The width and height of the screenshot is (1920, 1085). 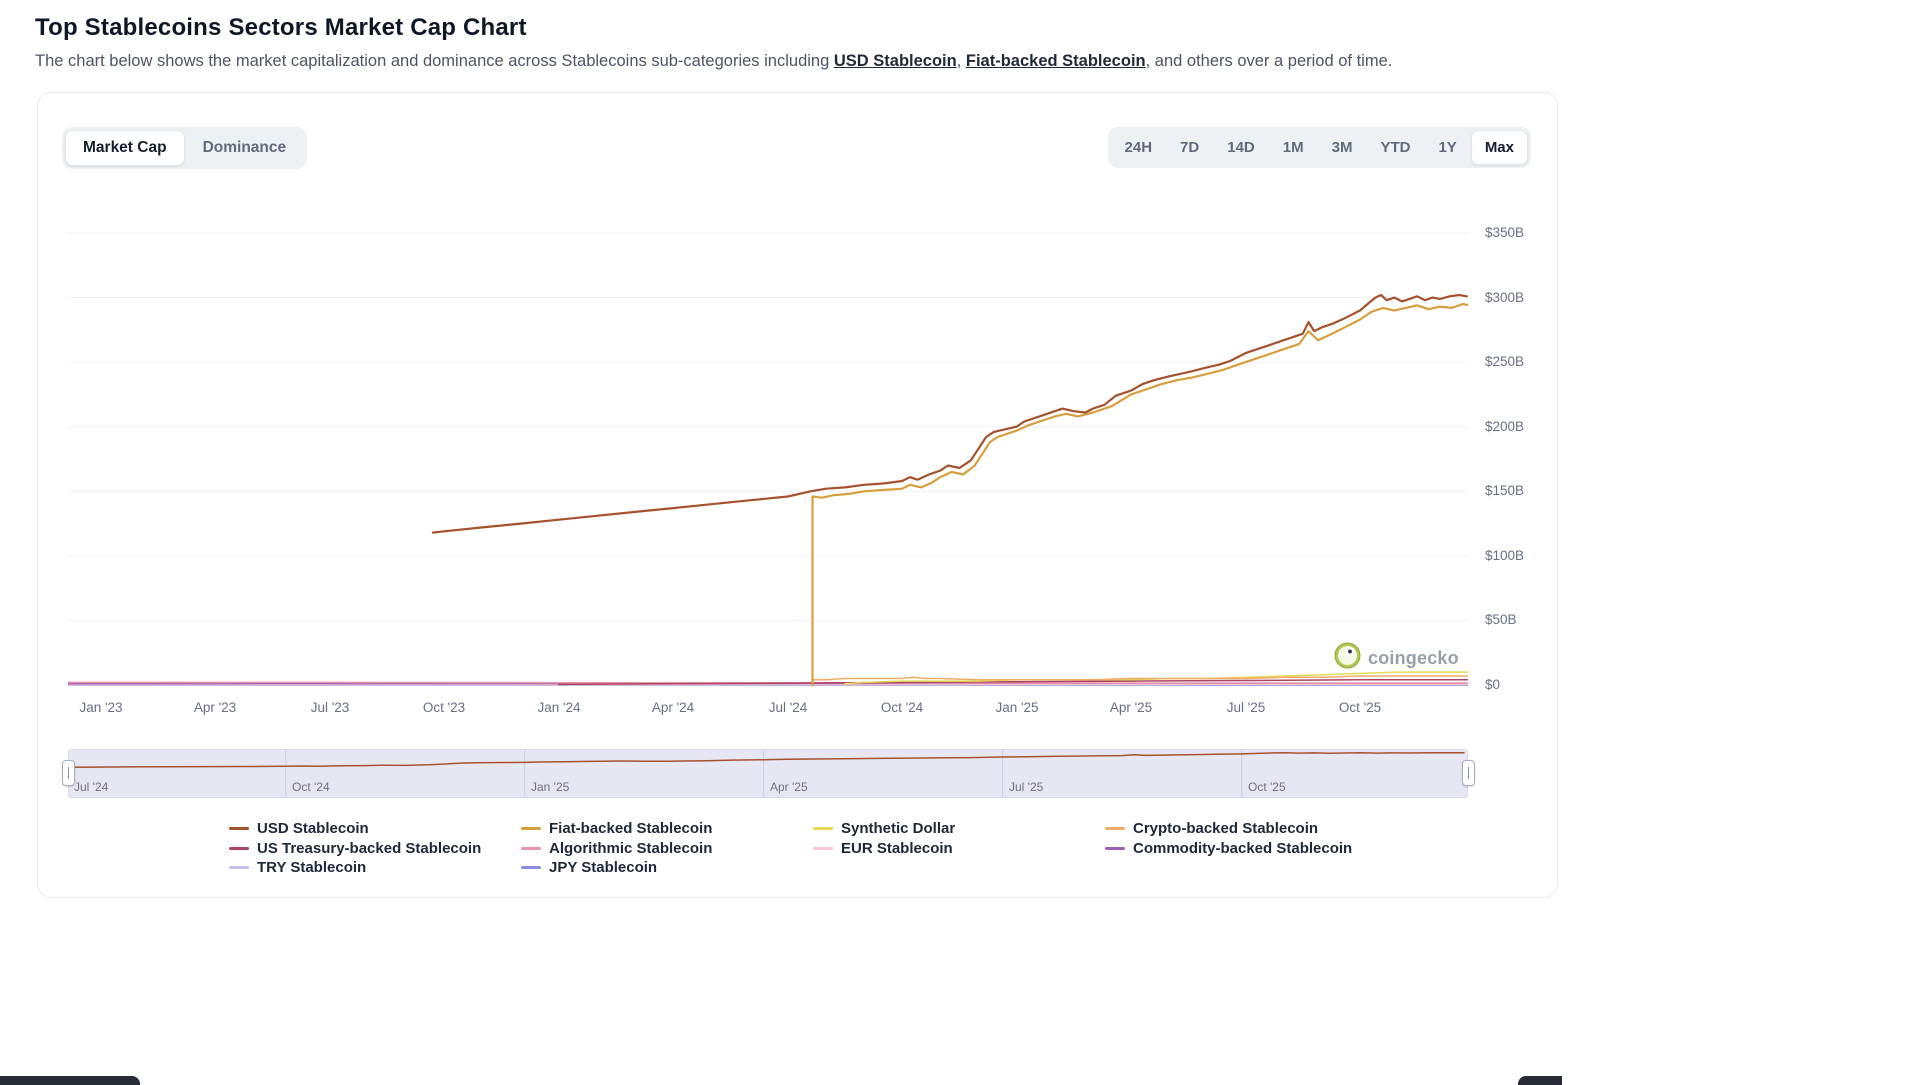 What do you see at coordinates (375, 829) in the screenshot?
I see `legend-item: USD Stablecoin` at bounding box center [375, 829].